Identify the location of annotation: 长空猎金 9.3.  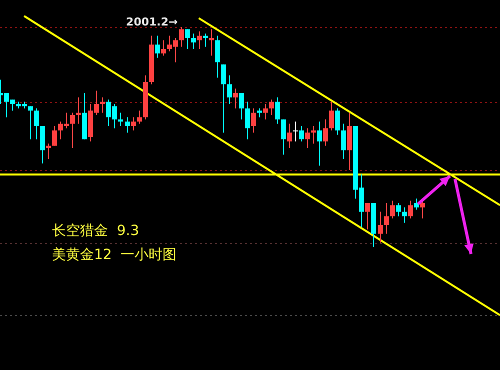
(96, 231).